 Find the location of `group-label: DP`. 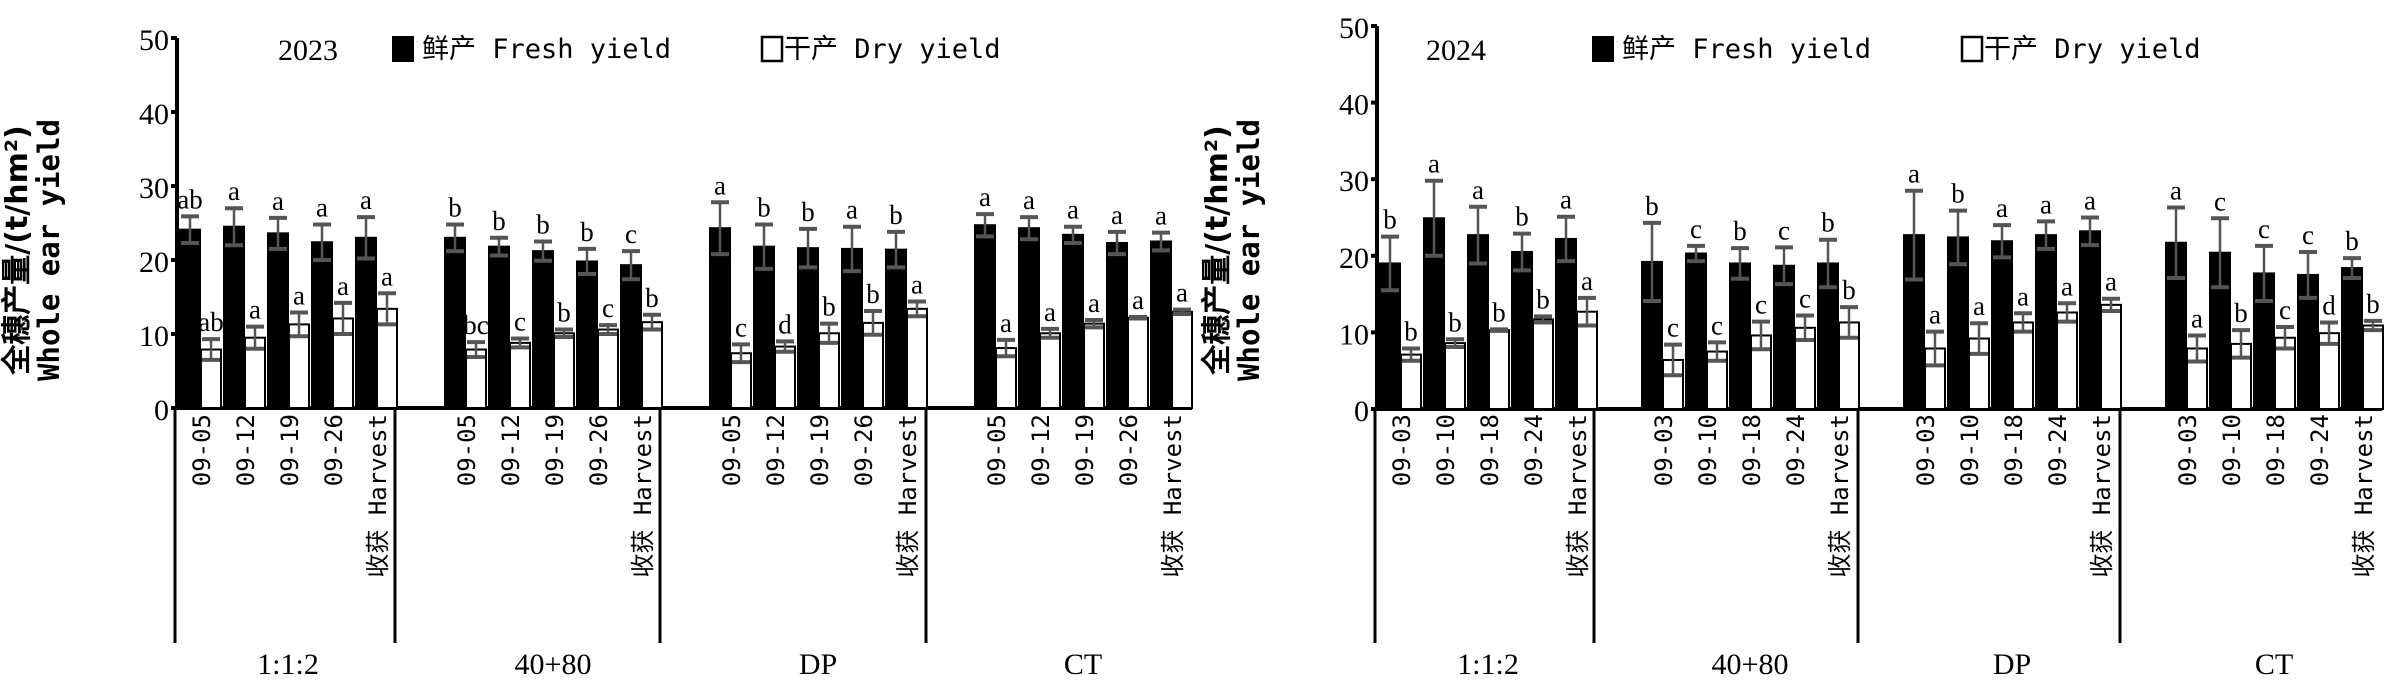

group-label: DP is located at coordinates (818, 664).